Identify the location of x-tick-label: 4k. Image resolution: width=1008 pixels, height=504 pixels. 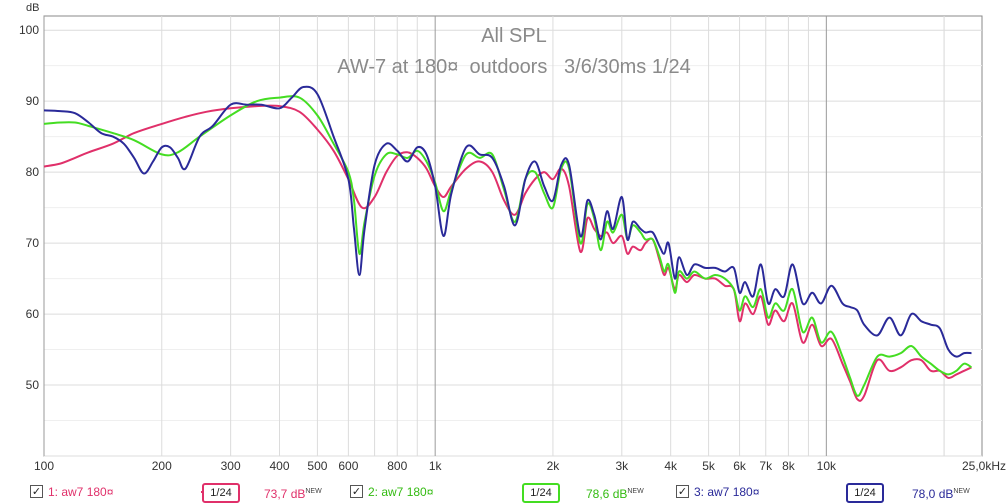
(671, 466).